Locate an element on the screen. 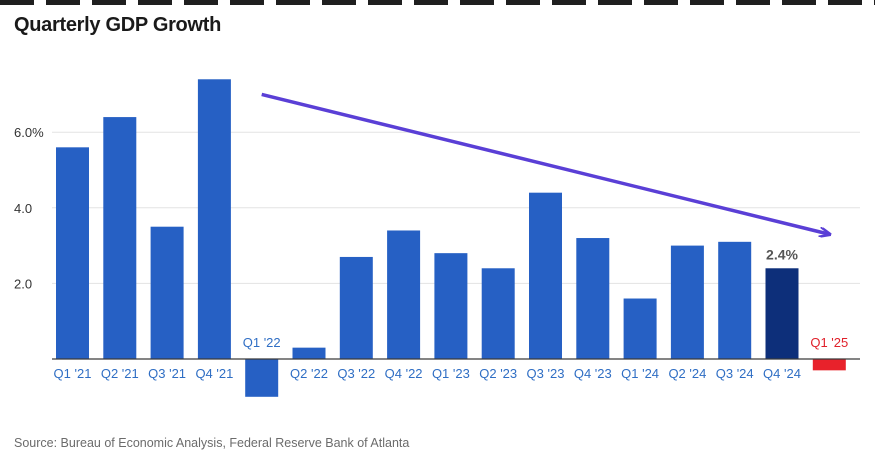 Image resolution: width=875 pixels, height=470 pixels. x-tick-label: Q4 '23 is located at coordinates (593, 373).